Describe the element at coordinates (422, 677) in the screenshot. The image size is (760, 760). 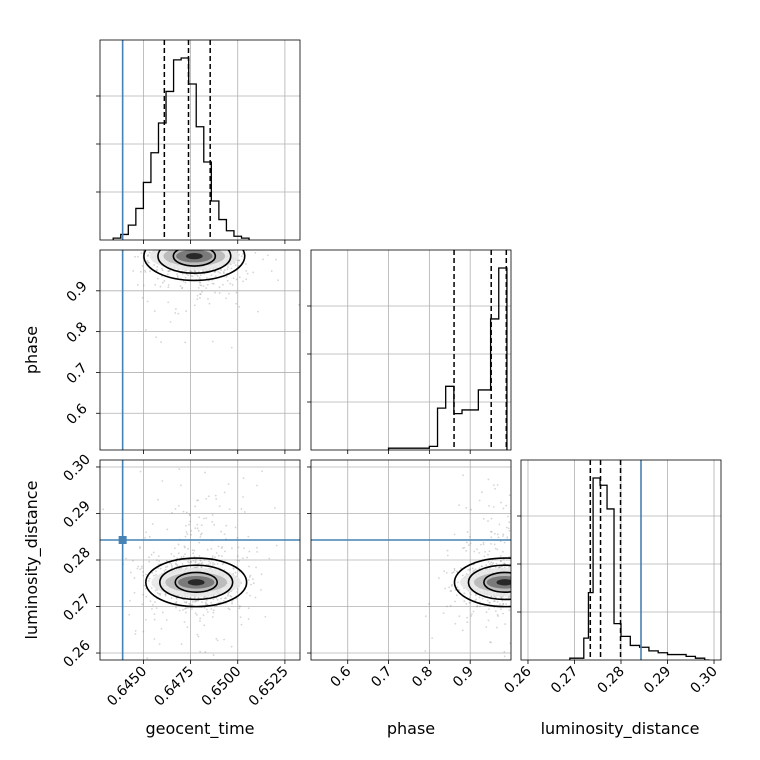
I see `x-tick-label: 0.8` at that location.